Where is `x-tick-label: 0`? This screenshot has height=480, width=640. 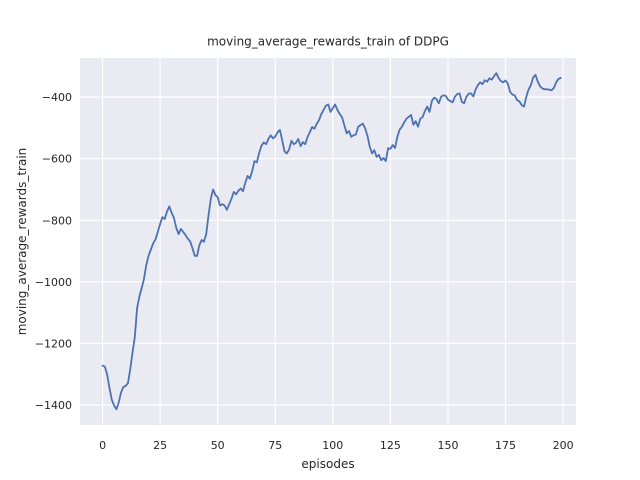 x-tick-label: 0 is located at coordinates (102, 445).